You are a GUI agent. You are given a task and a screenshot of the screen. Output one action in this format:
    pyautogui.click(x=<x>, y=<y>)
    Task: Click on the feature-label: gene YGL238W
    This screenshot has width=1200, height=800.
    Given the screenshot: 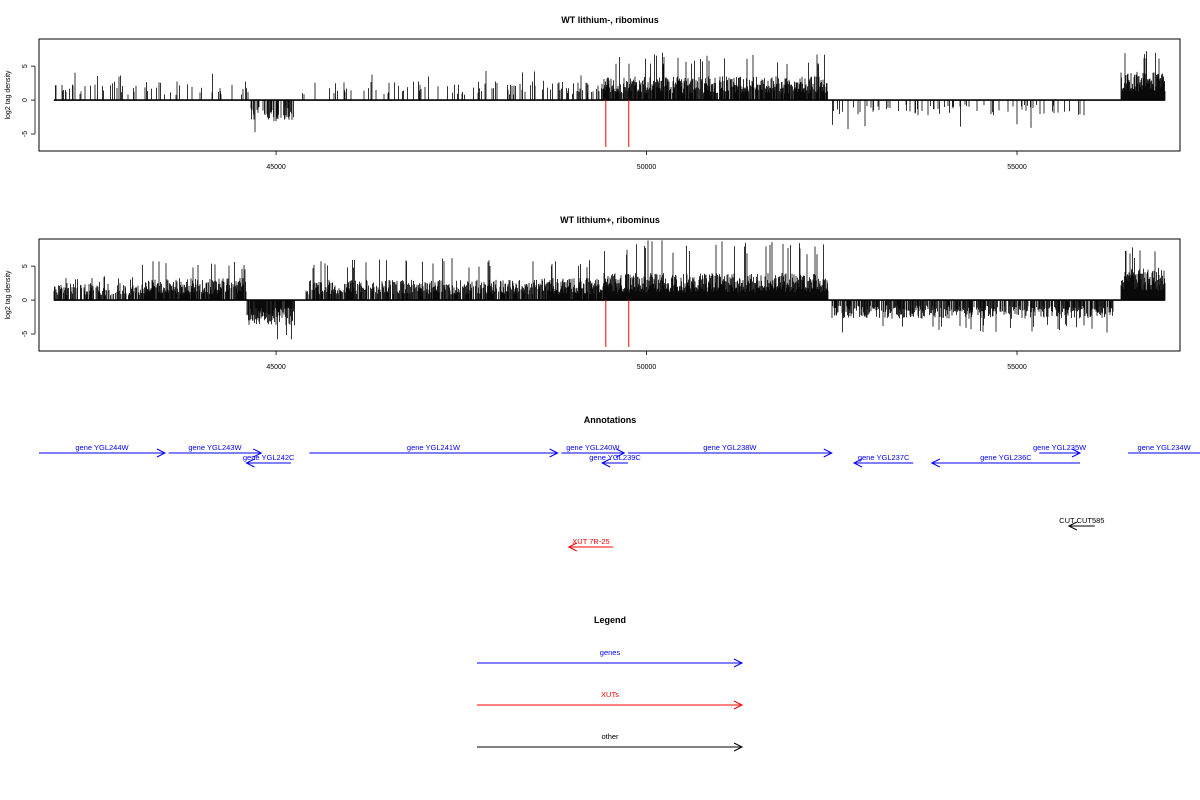 What is the action you would take?
    pyautogui.click(x=730, y=447)
    